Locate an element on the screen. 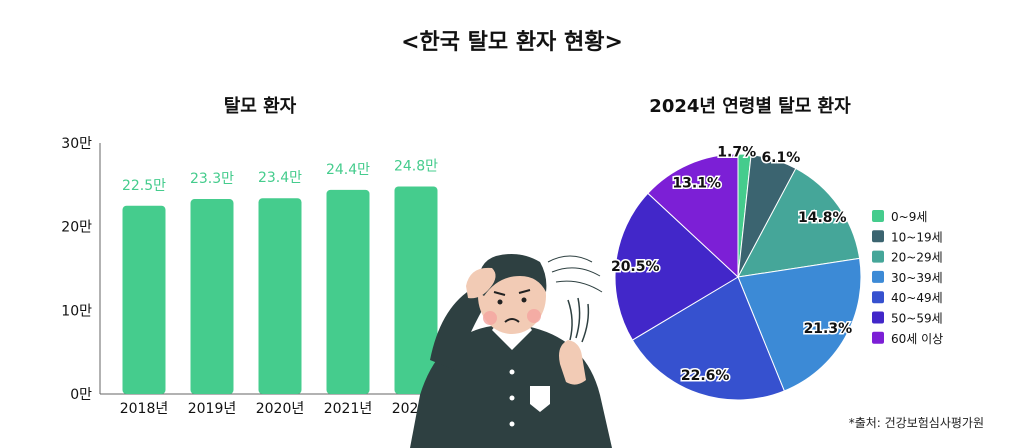  bar-data-label: 24.8만 is located at coordinates (416, 167).